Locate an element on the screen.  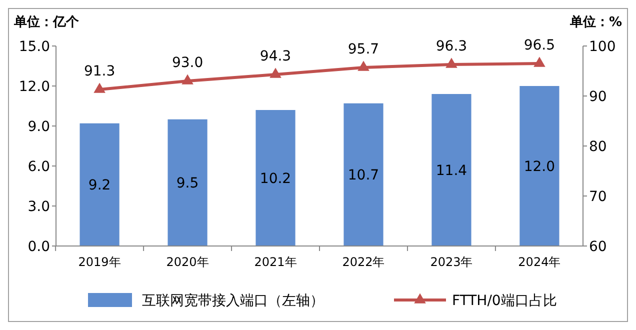
legend-label: FTTH/0端口占比 is located at coordinates (504, 301).